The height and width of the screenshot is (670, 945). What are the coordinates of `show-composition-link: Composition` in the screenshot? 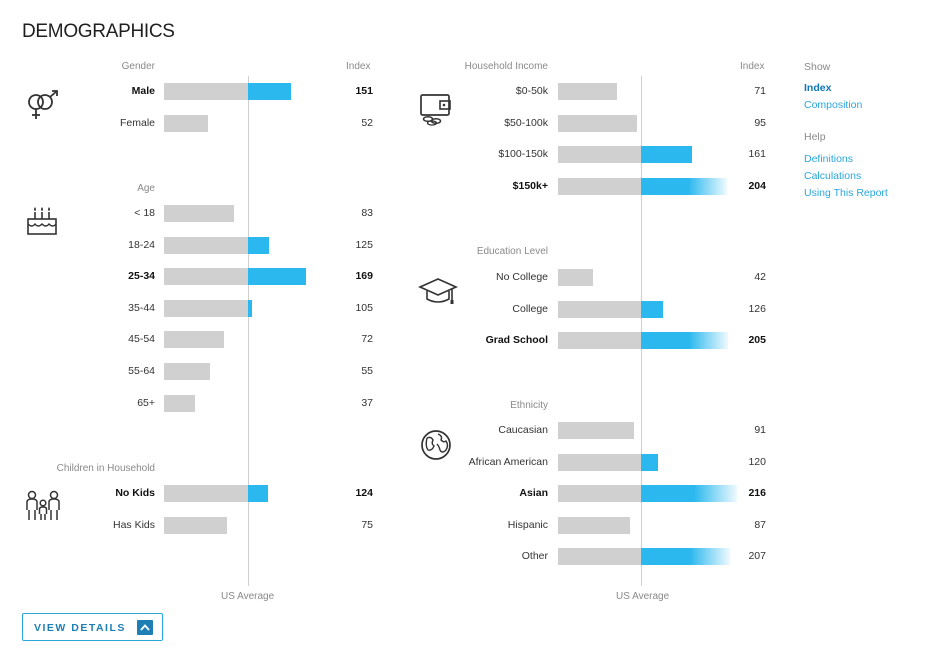 It's located at (833, 105).